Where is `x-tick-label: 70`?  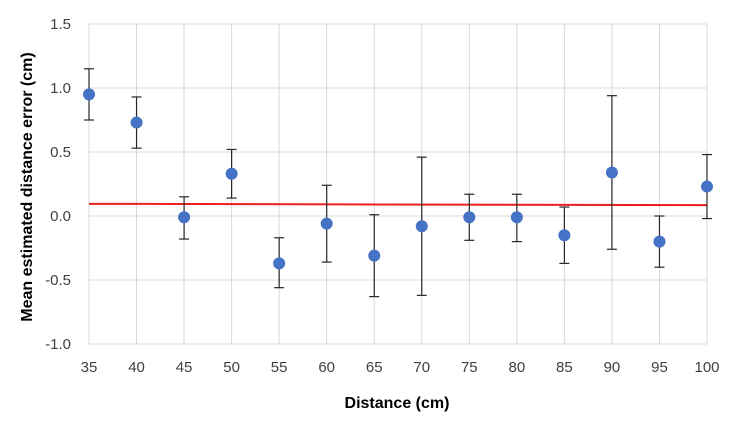
x-tick-label: 70 is located at coordinates (421, 367).